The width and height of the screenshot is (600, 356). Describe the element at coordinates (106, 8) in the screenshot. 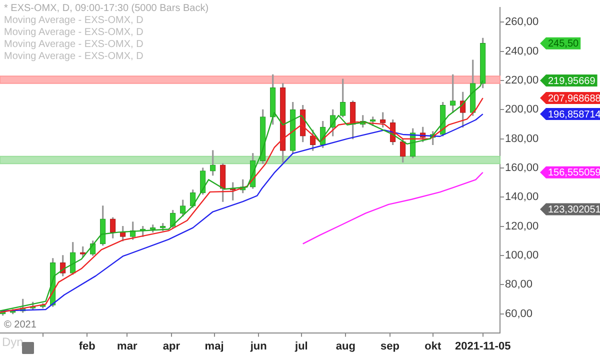

I see `chart-title: * EXS-OMX, D, 09:00-17:30 (5000 Bars Back)` at that location.